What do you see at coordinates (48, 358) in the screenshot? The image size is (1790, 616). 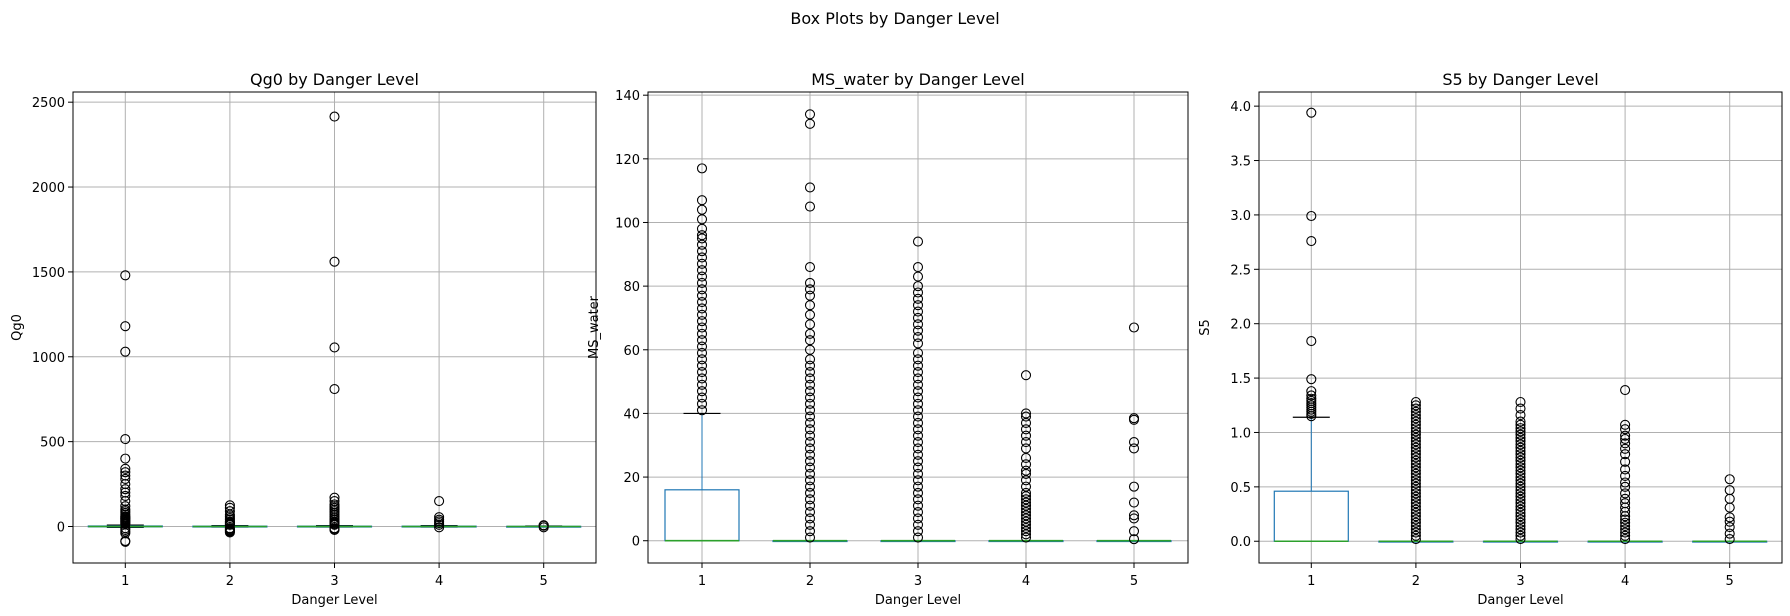 I see `y-tick-label: 1000` at bounding box center [48, 358].